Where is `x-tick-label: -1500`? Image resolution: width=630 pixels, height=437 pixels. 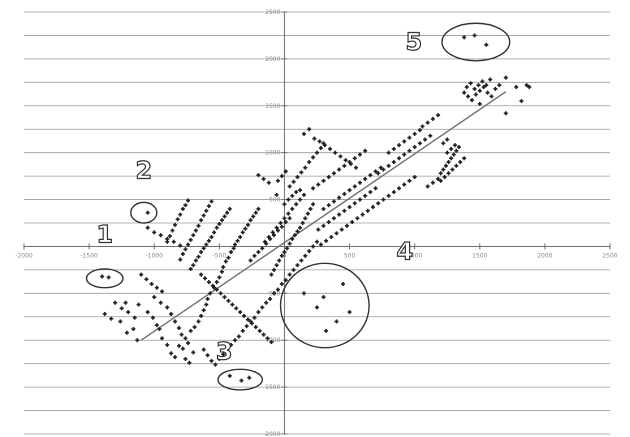
x-tick-label: -1500 is located at coordinates (89, 255).